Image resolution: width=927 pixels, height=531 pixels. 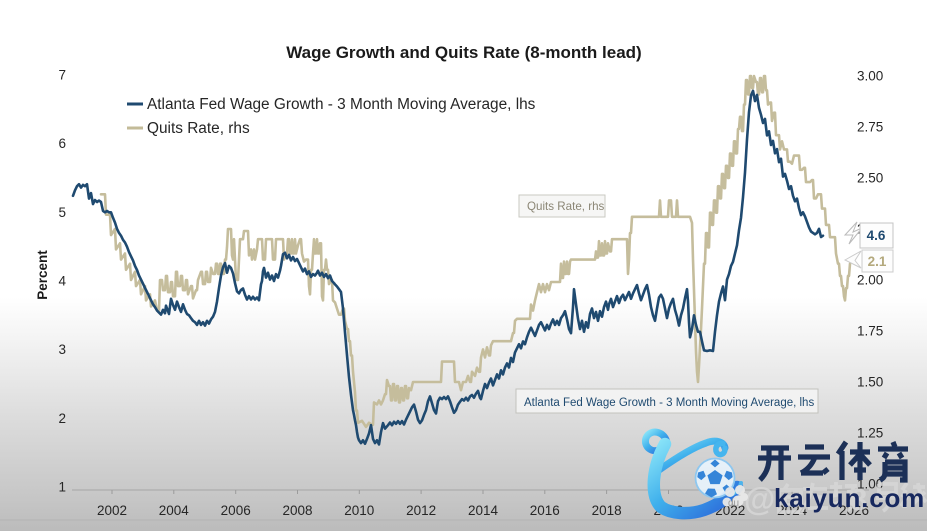 I want to click on svg-text: 2006, so click(x=236, y=510).